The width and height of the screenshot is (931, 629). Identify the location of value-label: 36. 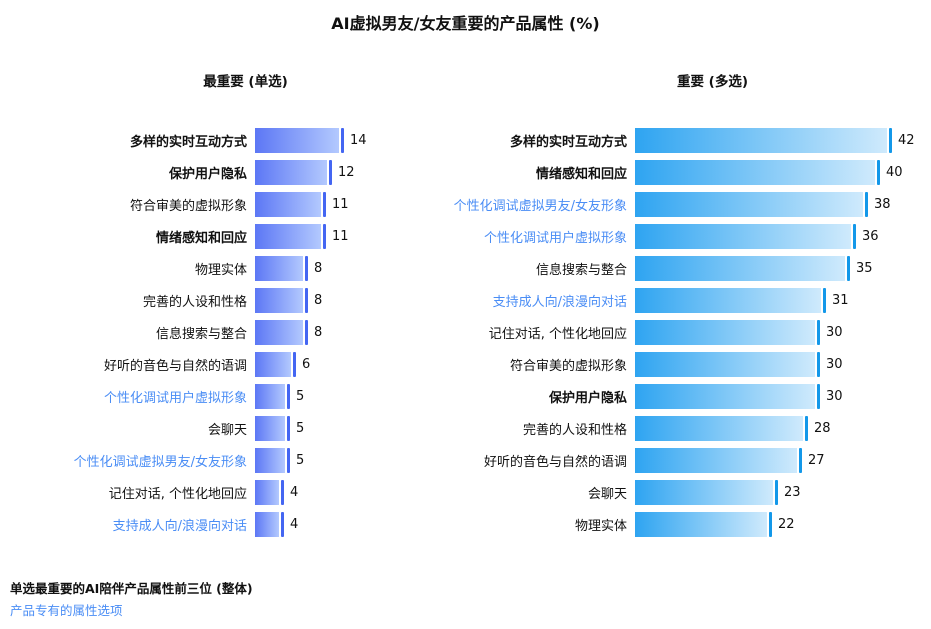
(870, 236).